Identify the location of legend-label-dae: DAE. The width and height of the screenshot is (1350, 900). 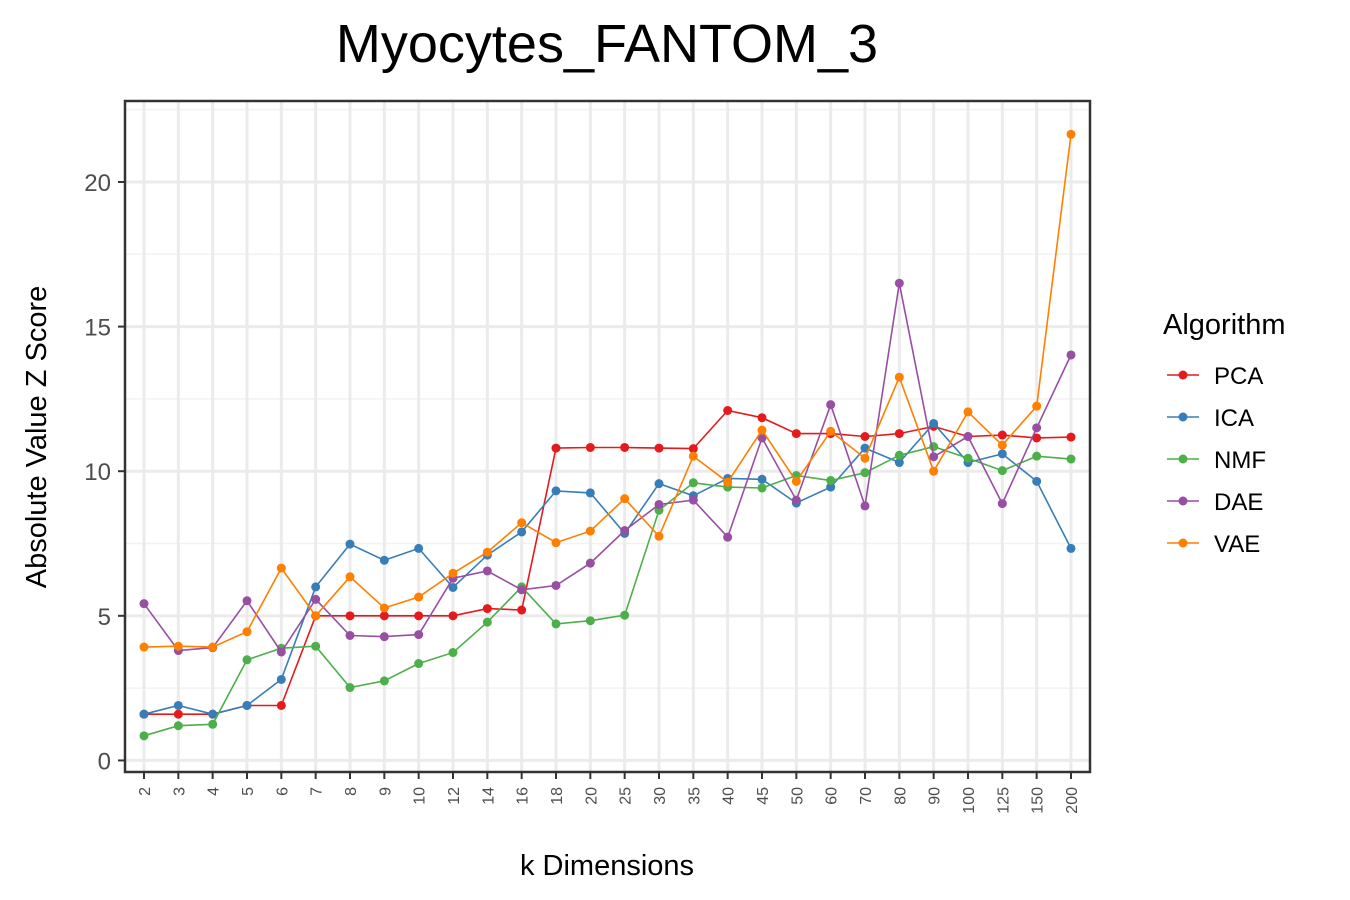
(1238, 502).